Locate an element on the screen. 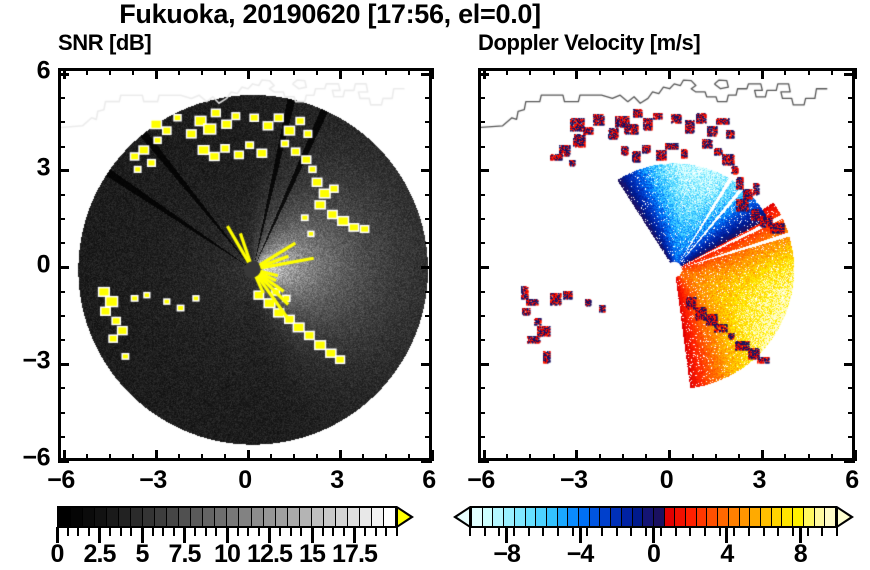  x-tick-label: −3 is located at coordinates (573, 480).